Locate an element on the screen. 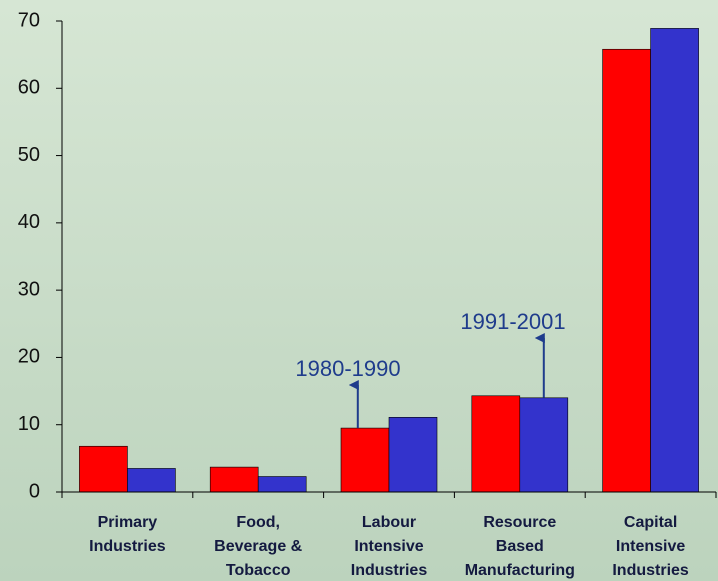 Image resolution: width=718 pixels, height=581 pixels. x-tick-label: Primary is located at coordinates (128, 522).